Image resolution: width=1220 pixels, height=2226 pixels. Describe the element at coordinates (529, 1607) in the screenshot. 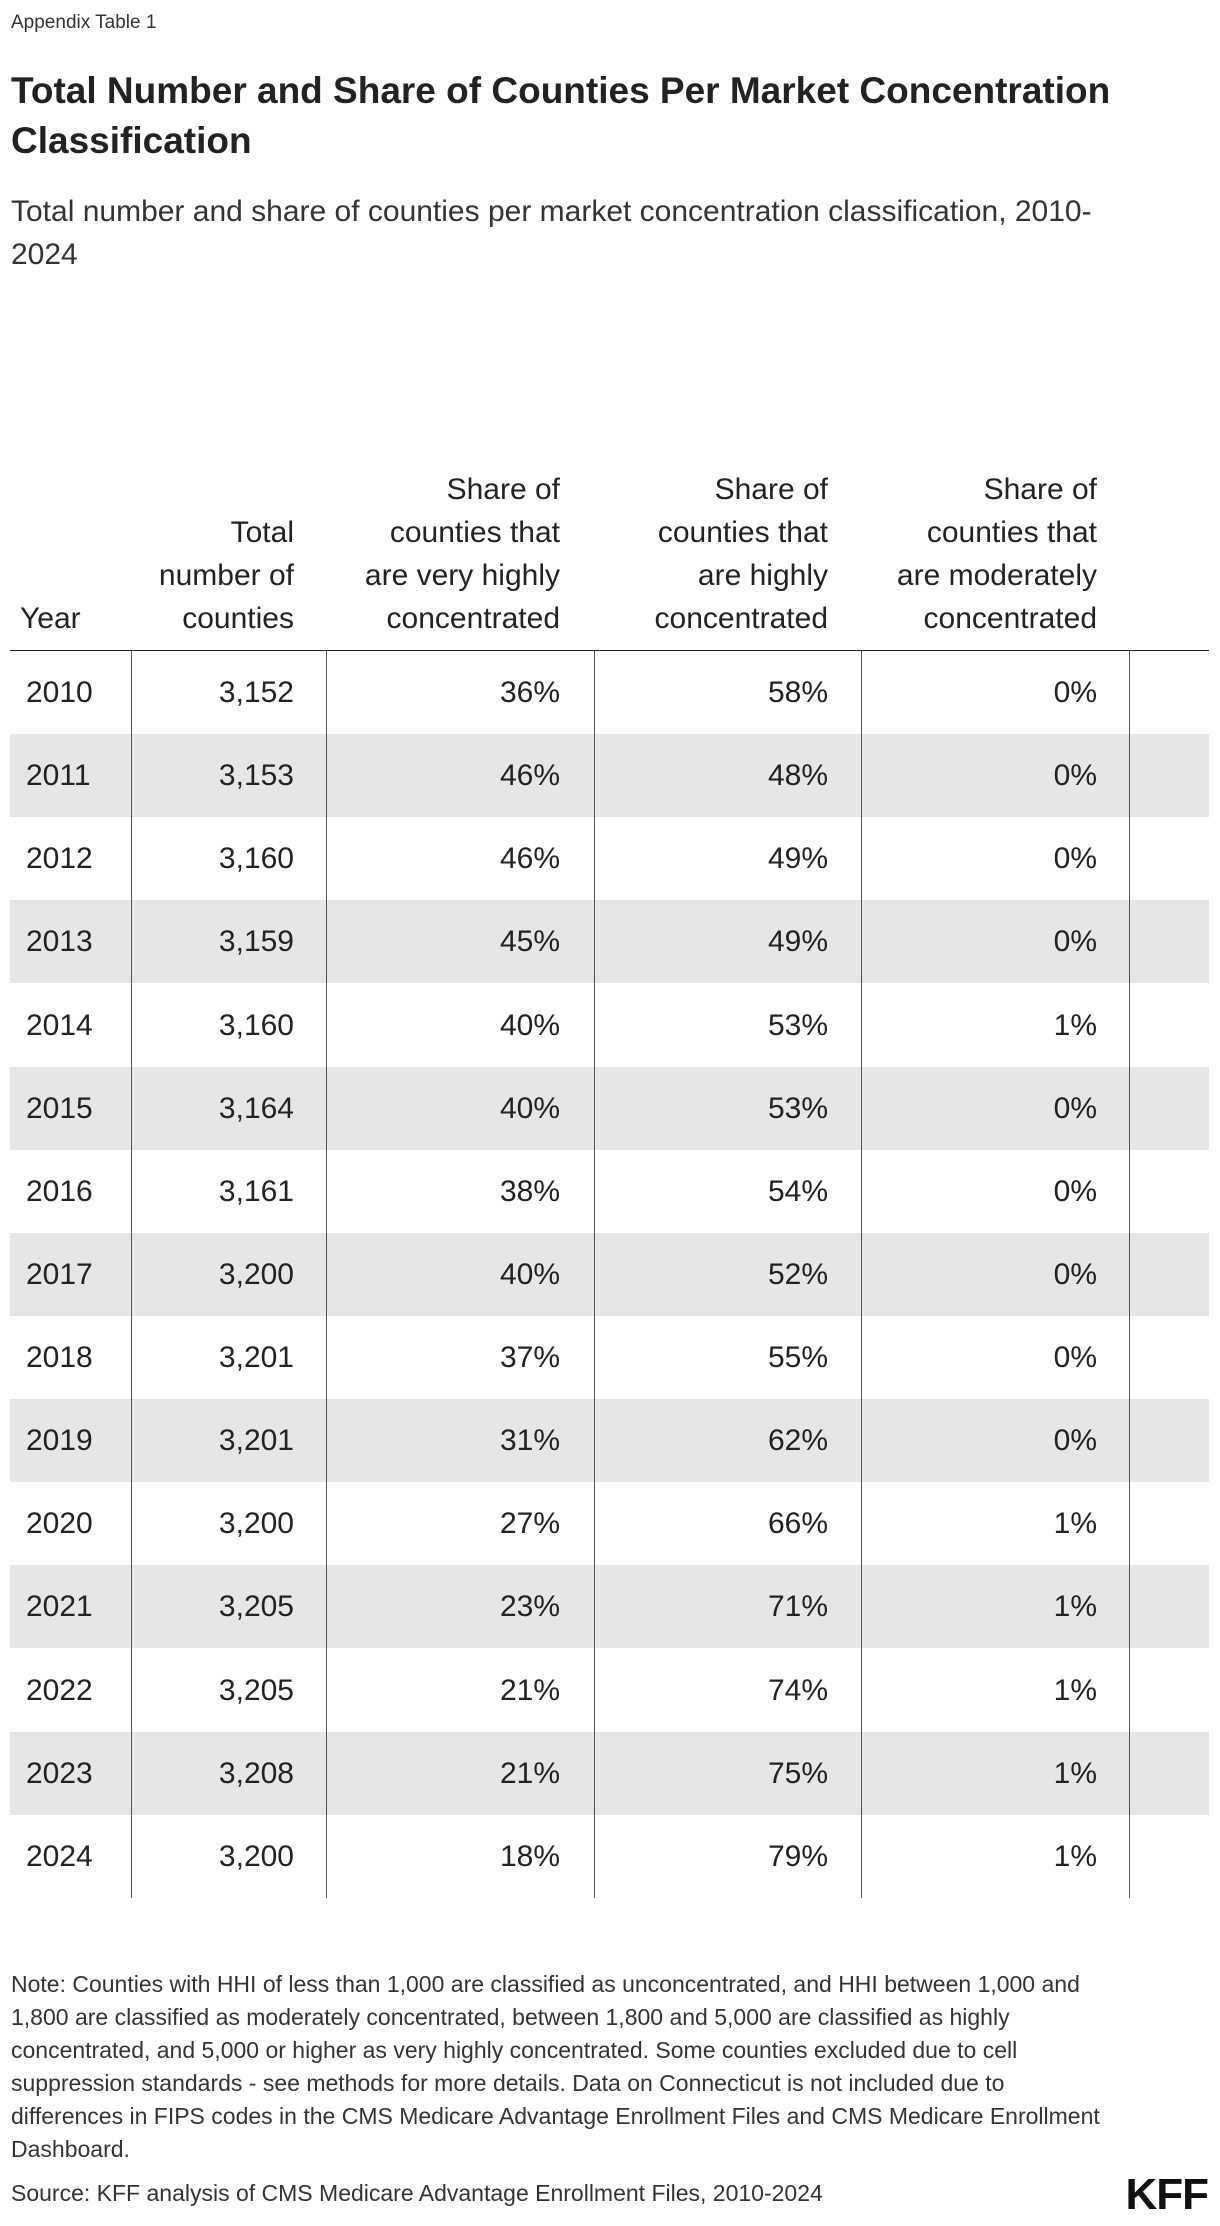

I see `table-cell: 23%` at that location.